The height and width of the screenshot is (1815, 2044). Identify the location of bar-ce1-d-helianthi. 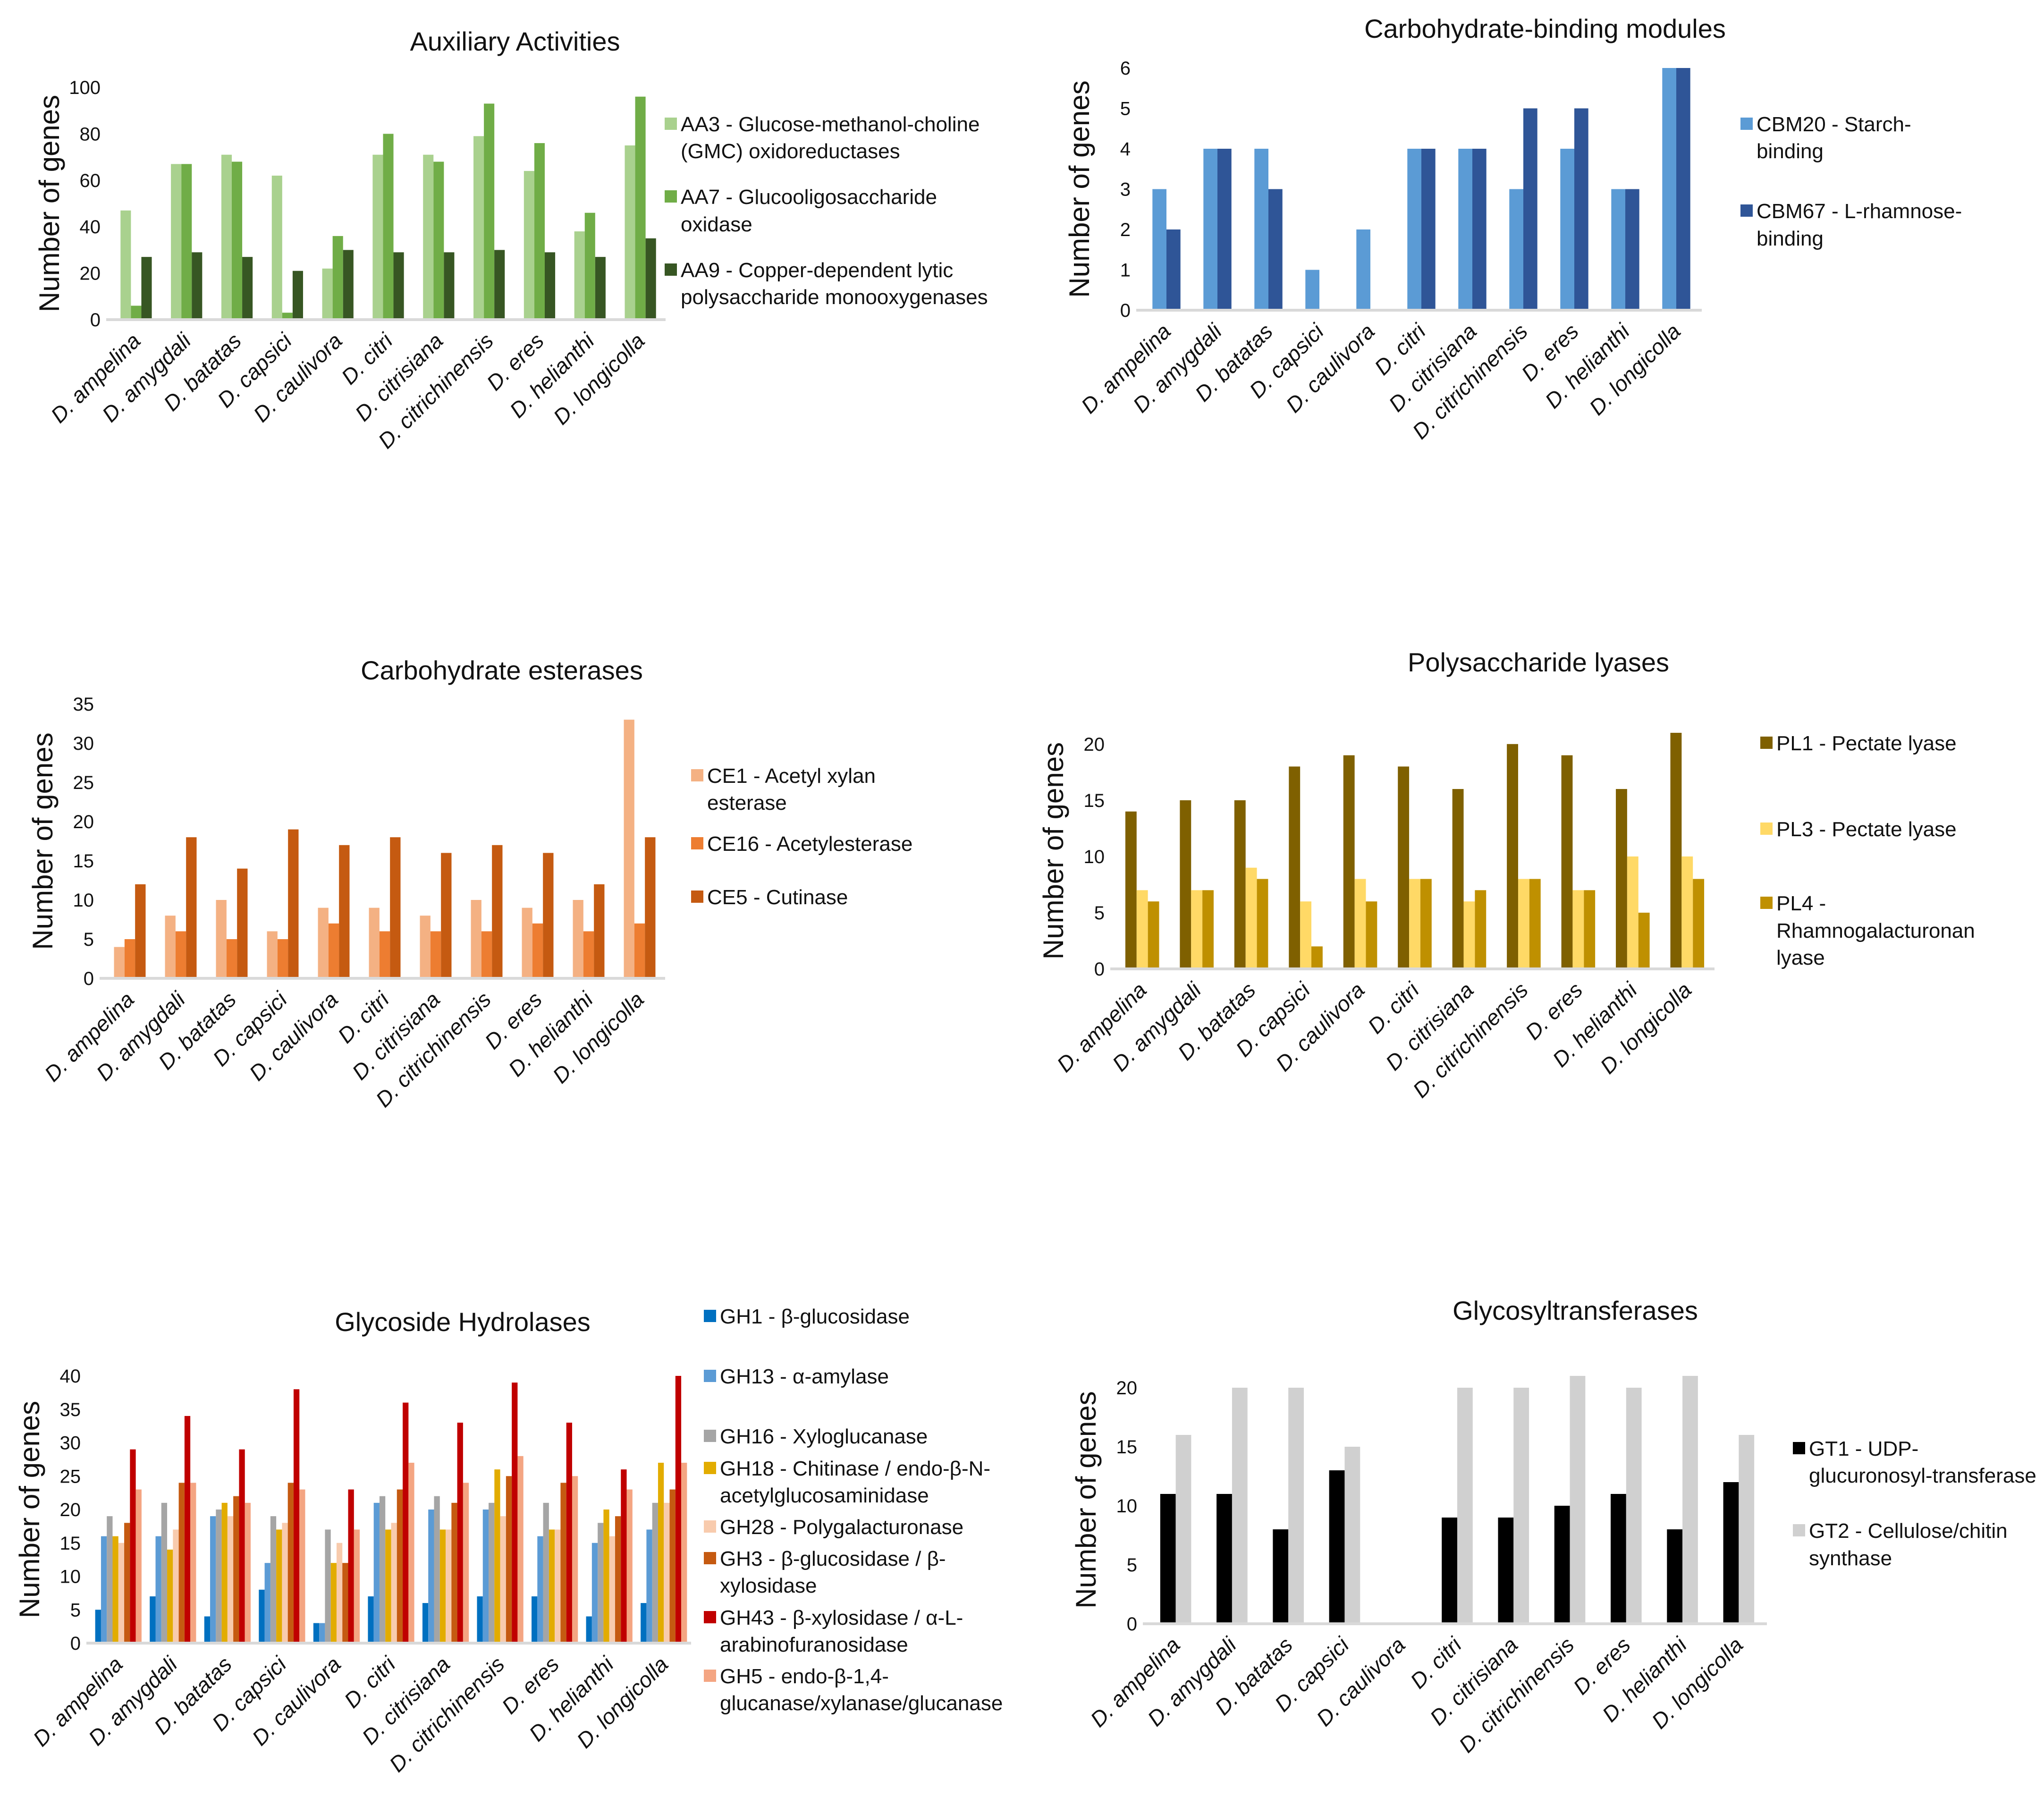
(578, 939).